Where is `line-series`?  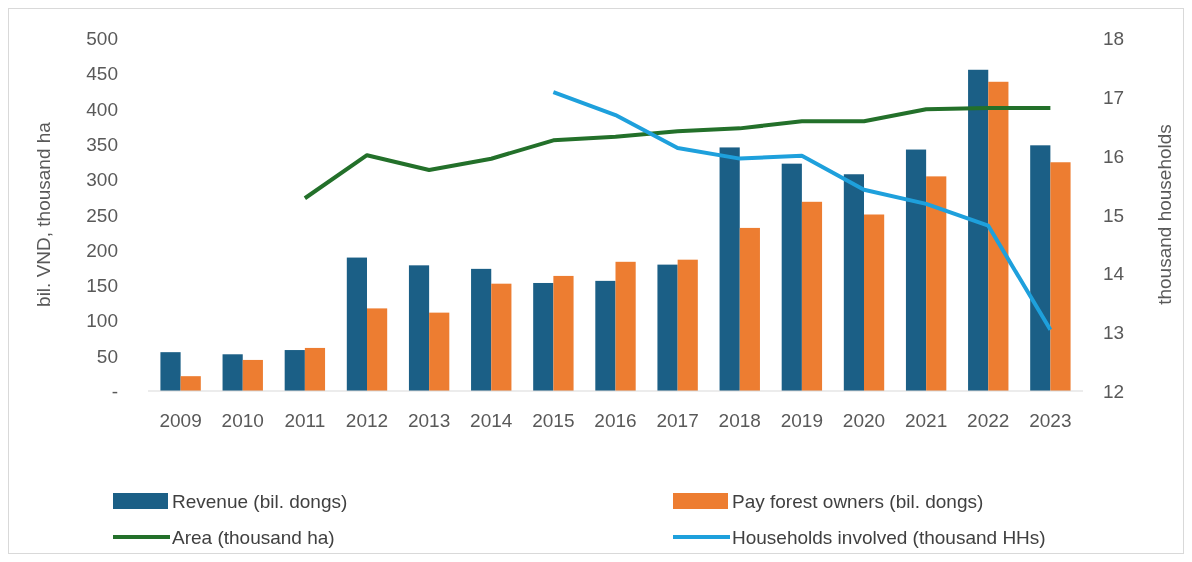
line-series is located at coordinates (677, 153).